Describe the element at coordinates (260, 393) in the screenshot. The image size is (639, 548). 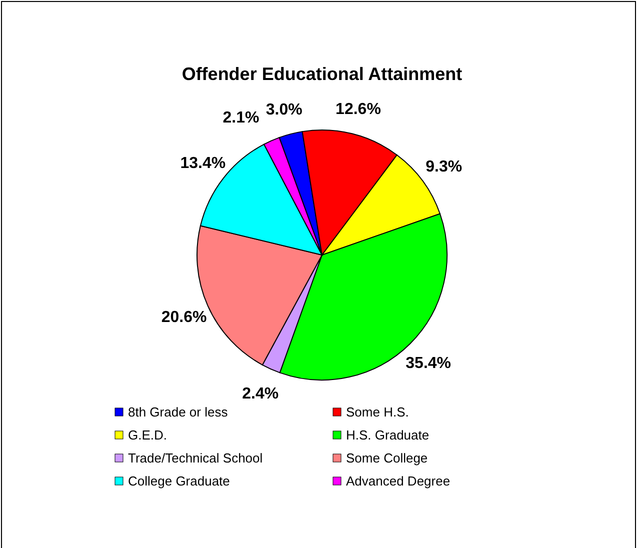
I see `data-label: 2.4%` at that location.